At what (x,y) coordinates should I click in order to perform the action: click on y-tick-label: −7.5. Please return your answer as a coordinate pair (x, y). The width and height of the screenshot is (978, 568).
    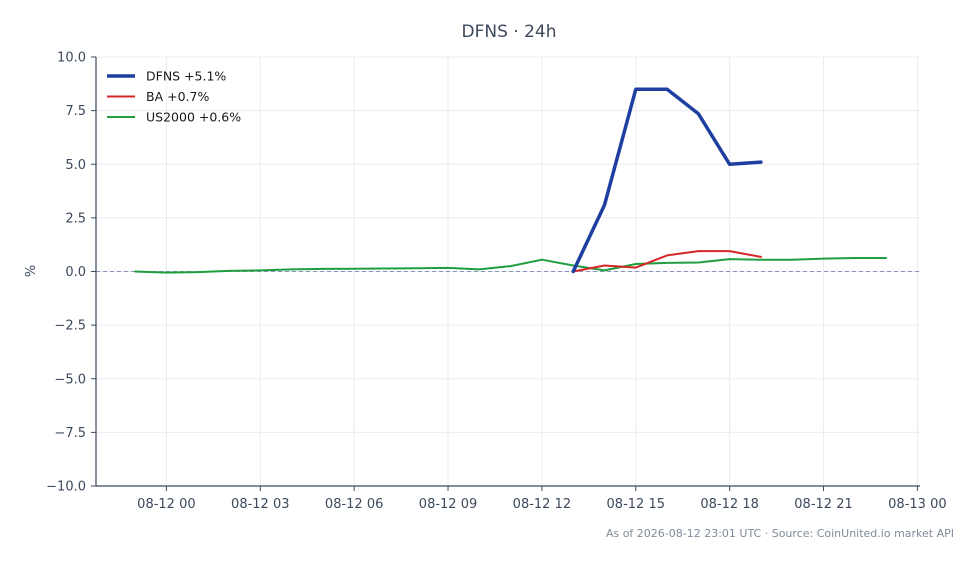
    Looking at the image, I should click on (70, 433).